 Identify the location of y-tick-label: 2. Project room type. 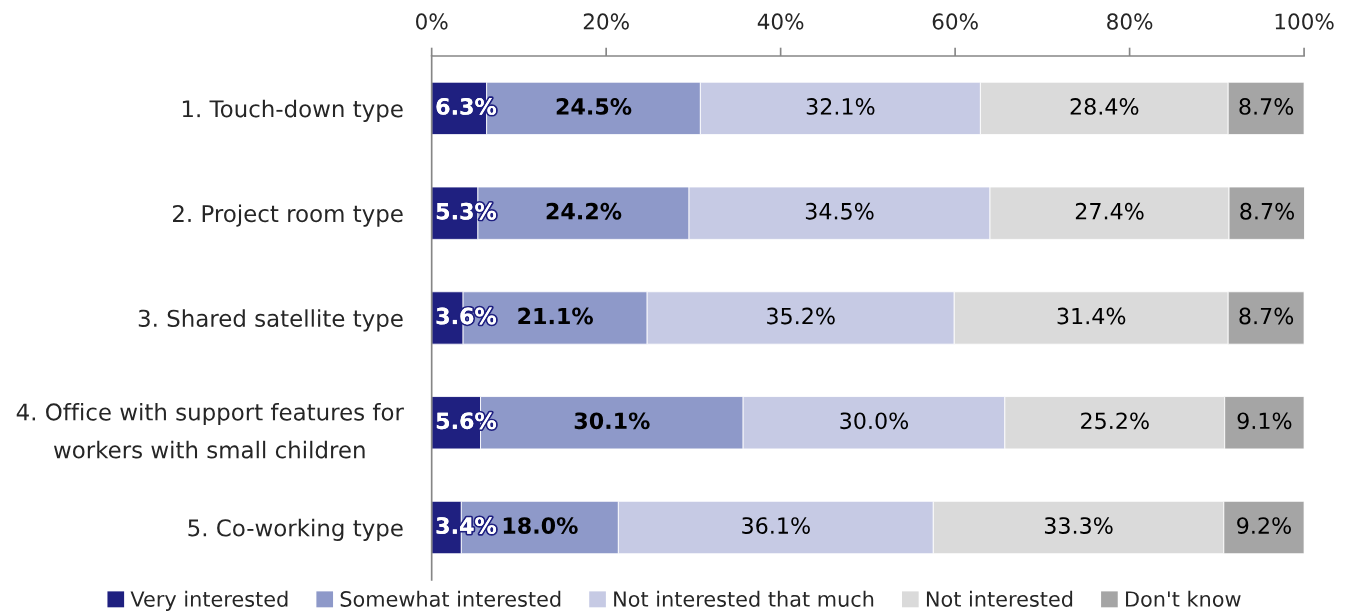
(288, 215).